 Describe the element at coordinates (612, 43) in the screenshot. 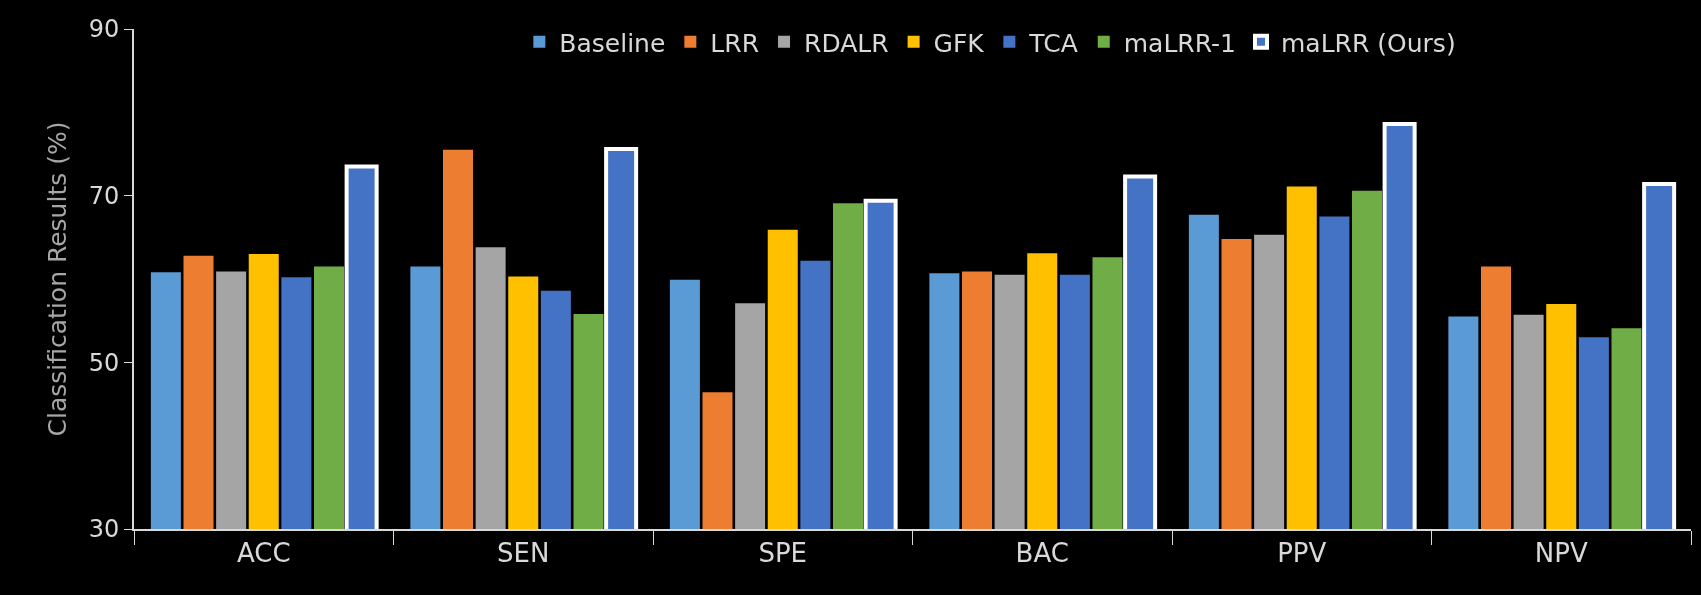

I see `legend-label: Baseline` at that location.